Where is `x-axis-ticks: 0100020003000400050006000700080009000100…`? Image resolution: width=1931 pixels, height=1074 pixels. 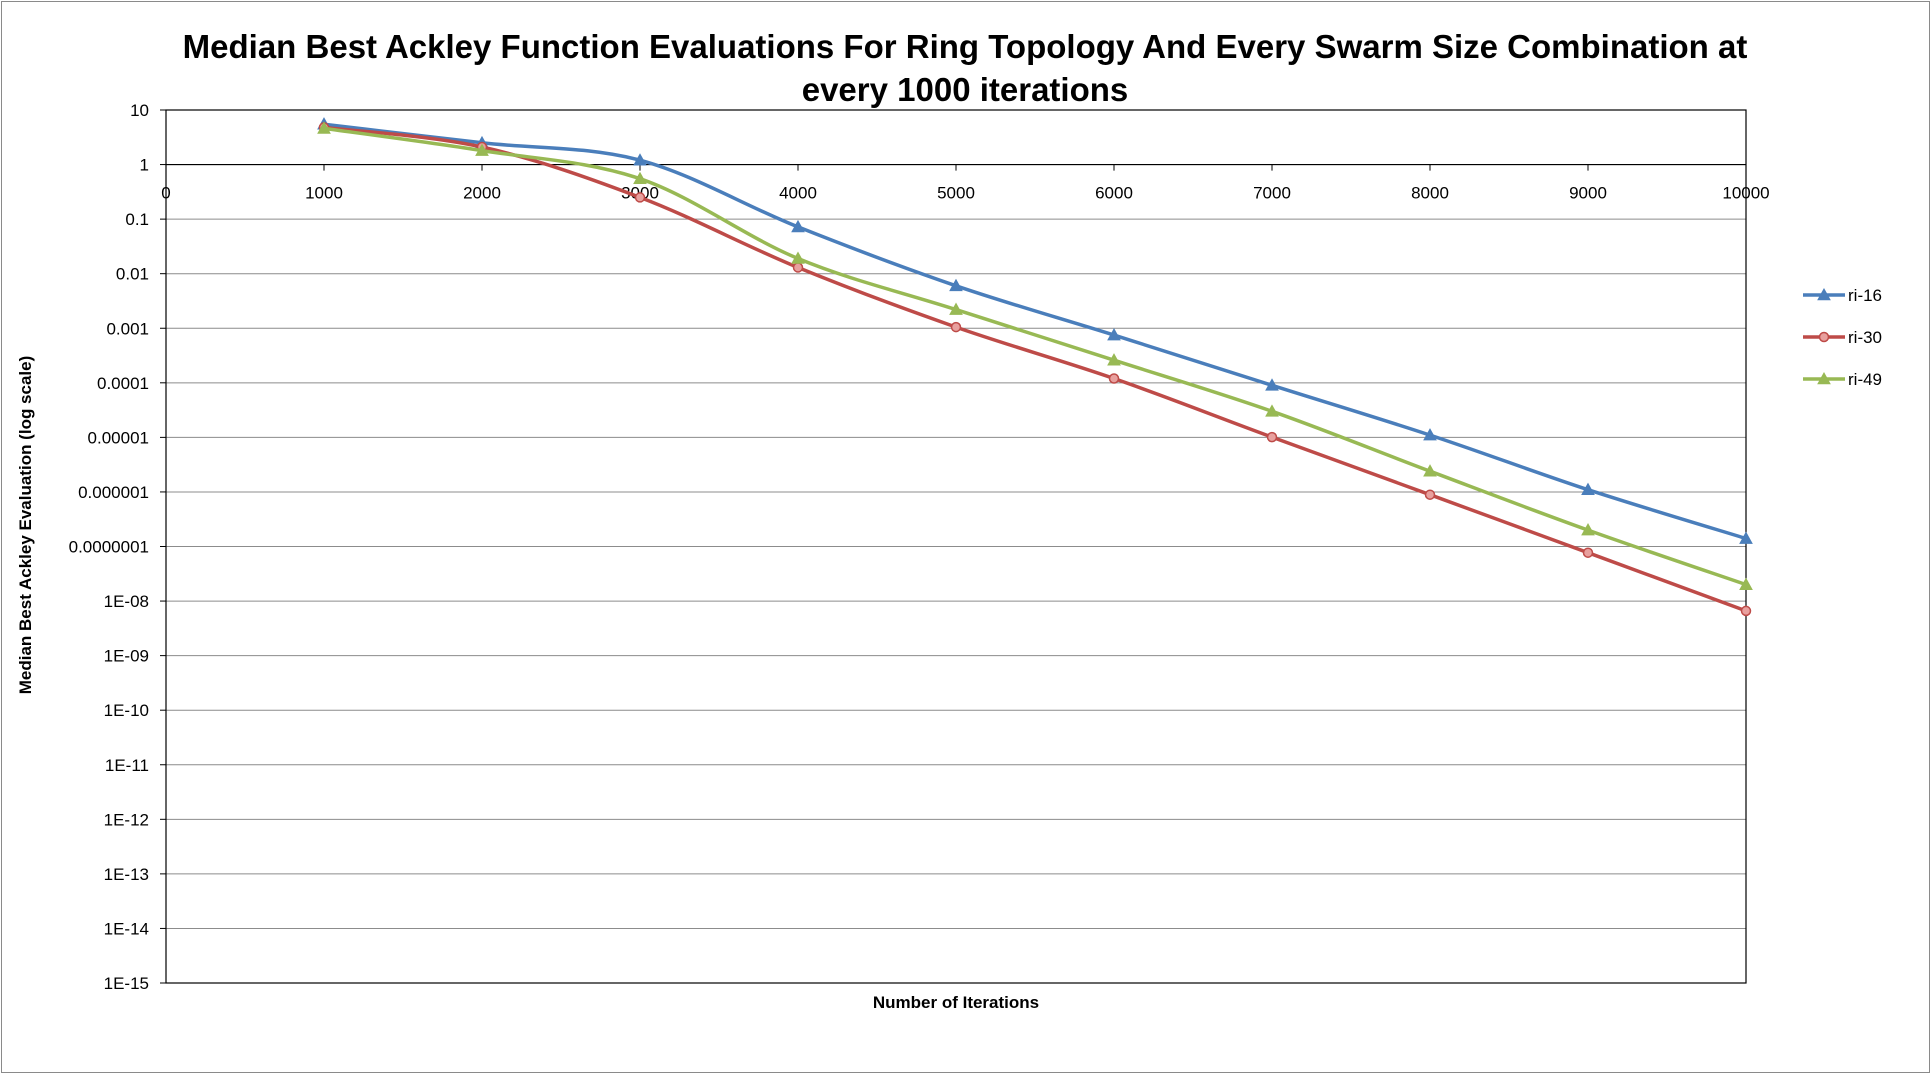 x-axis-ticks: 0100020003000400050006000700080009000100… is located at coordinates (965, 183).